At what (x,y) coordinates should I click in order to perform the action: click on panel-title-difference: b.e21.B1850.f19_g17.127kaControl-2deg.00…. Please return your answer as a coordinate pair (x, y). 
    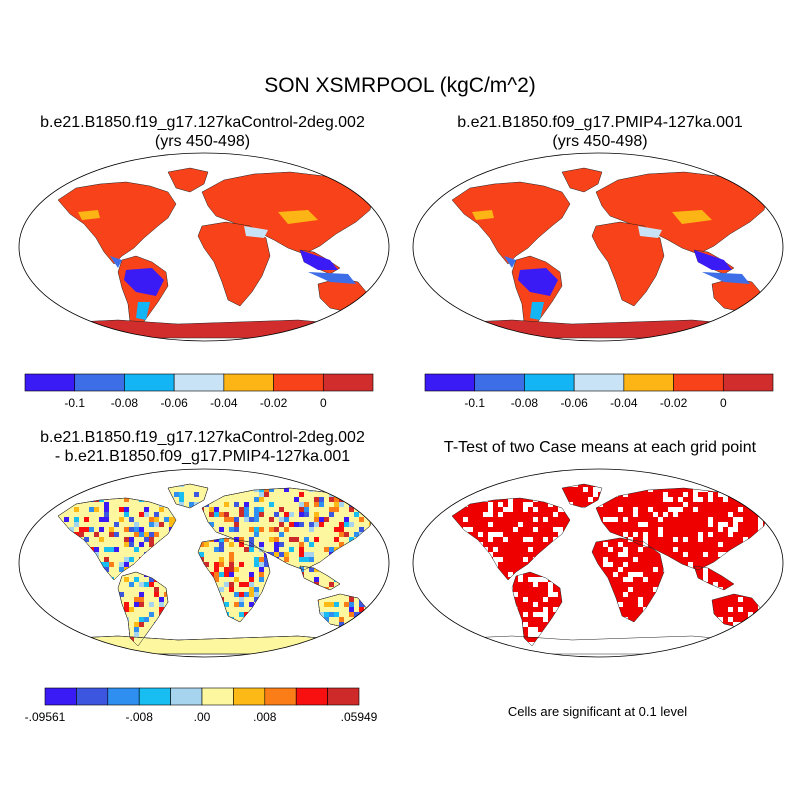
    Looking at the image, I should click on (202, 447).